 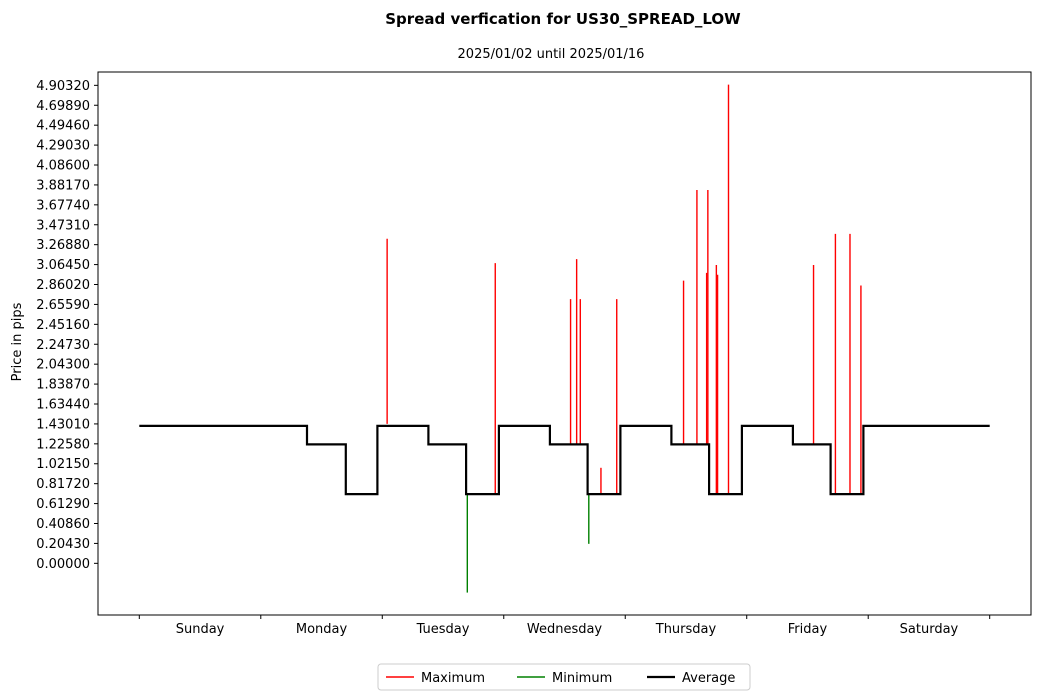 I want to click on y-tick-label: 1.22580, so click(x=63, y=444).